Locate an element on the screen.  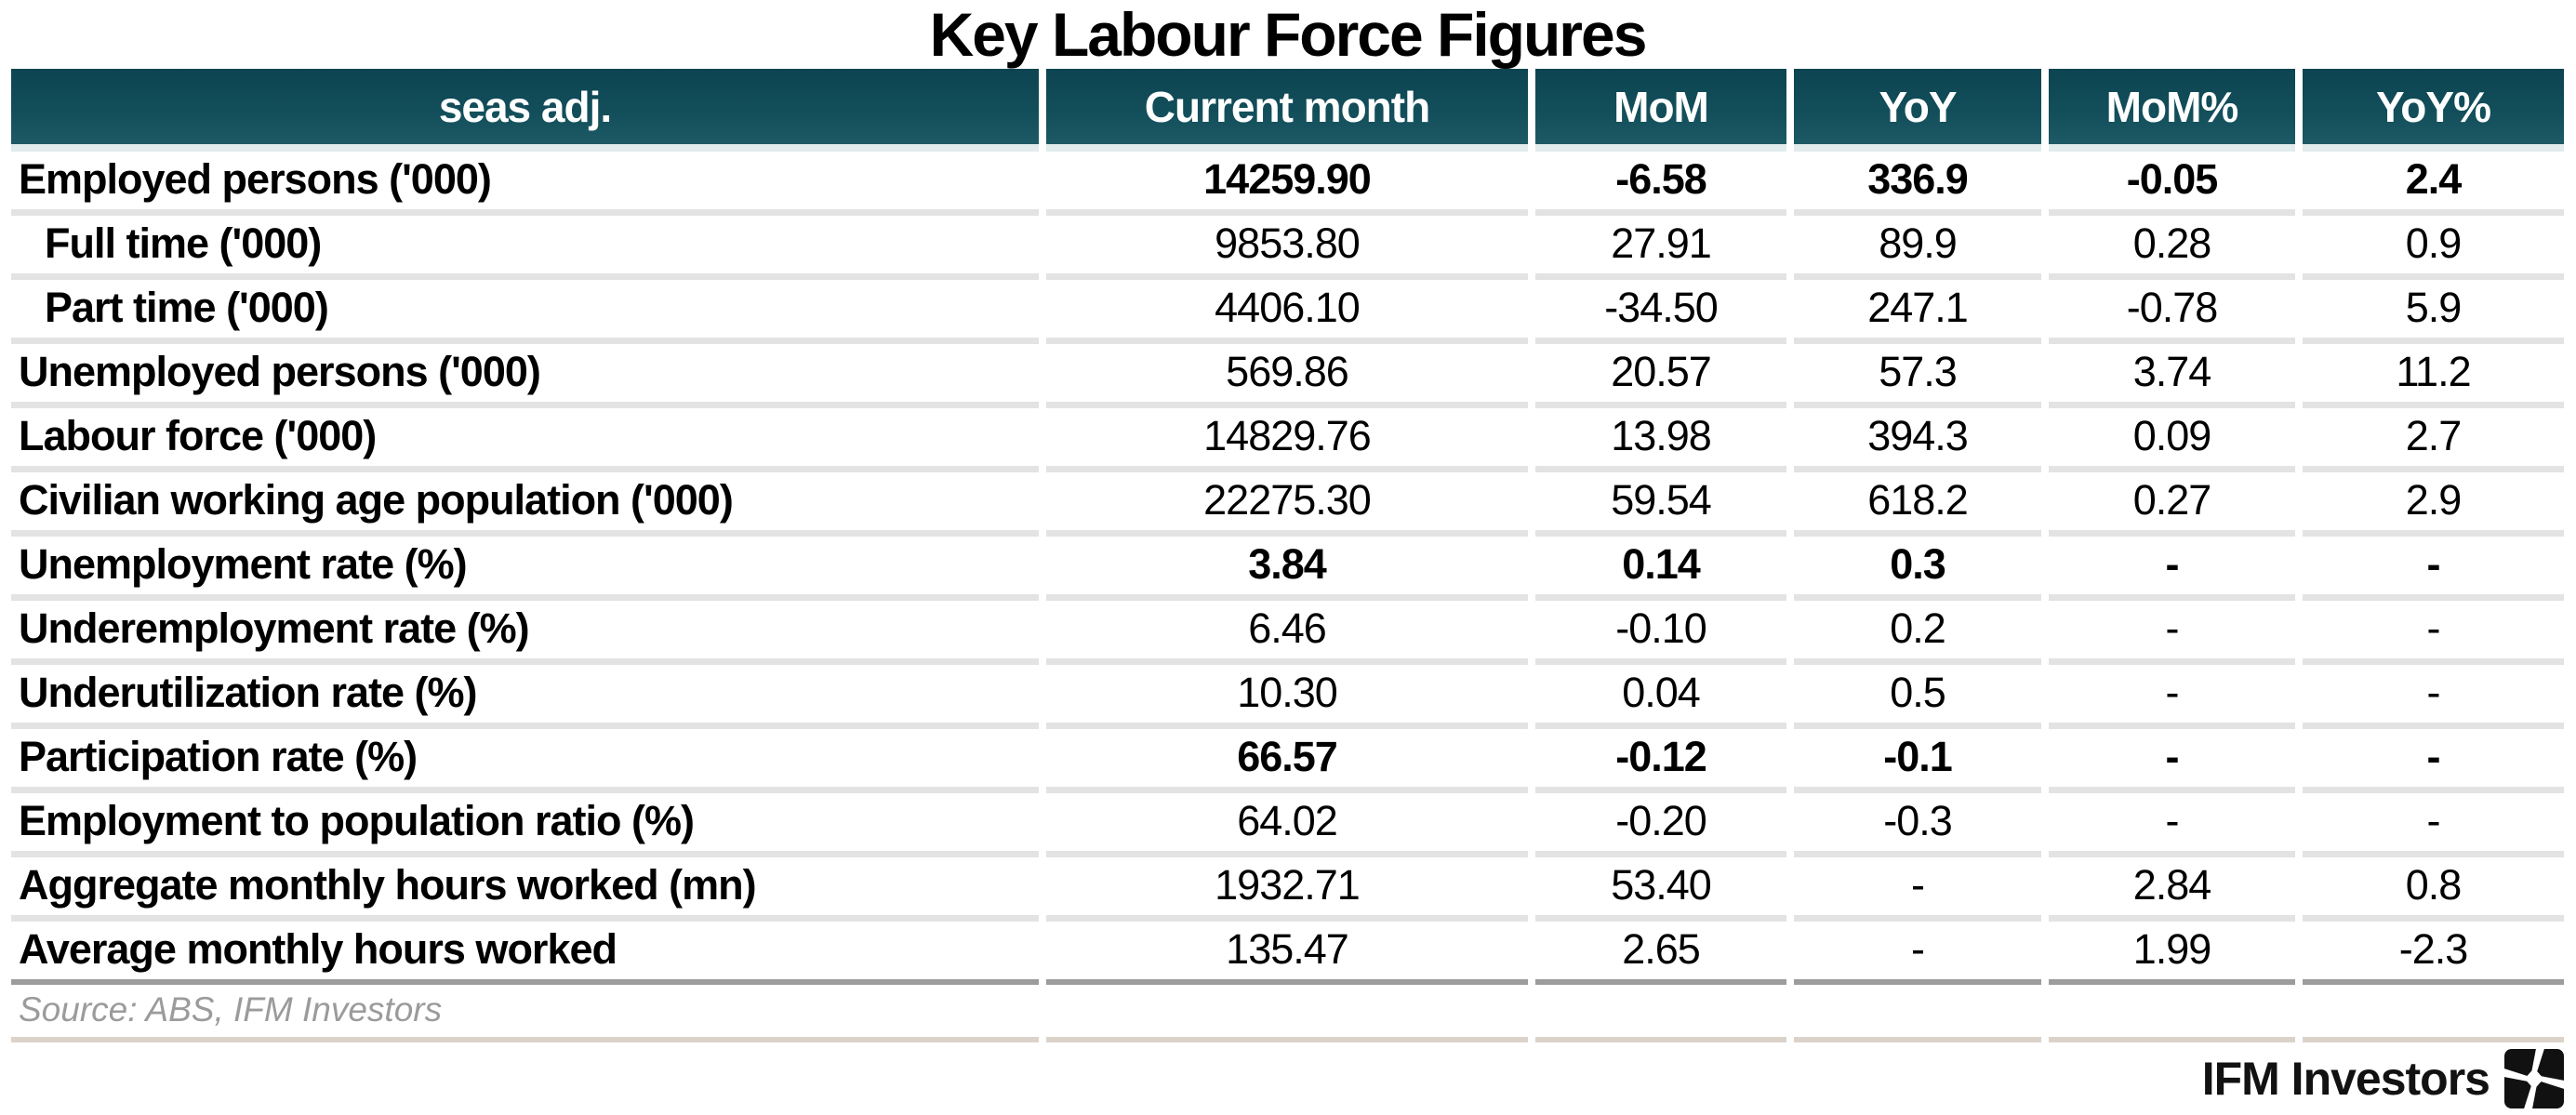
column-header-5: YoY% is located at coordinates (2433, 110).